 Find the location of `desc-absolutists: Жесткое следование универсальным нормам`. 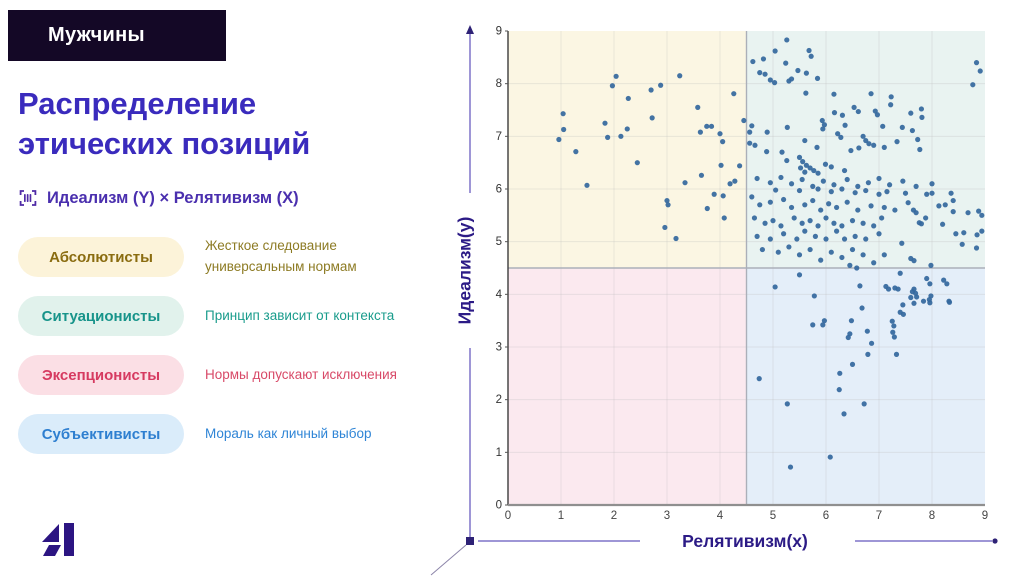

desc-absolutists: Жесткое следование универсальным нормам is located at coordinates (281, 256).